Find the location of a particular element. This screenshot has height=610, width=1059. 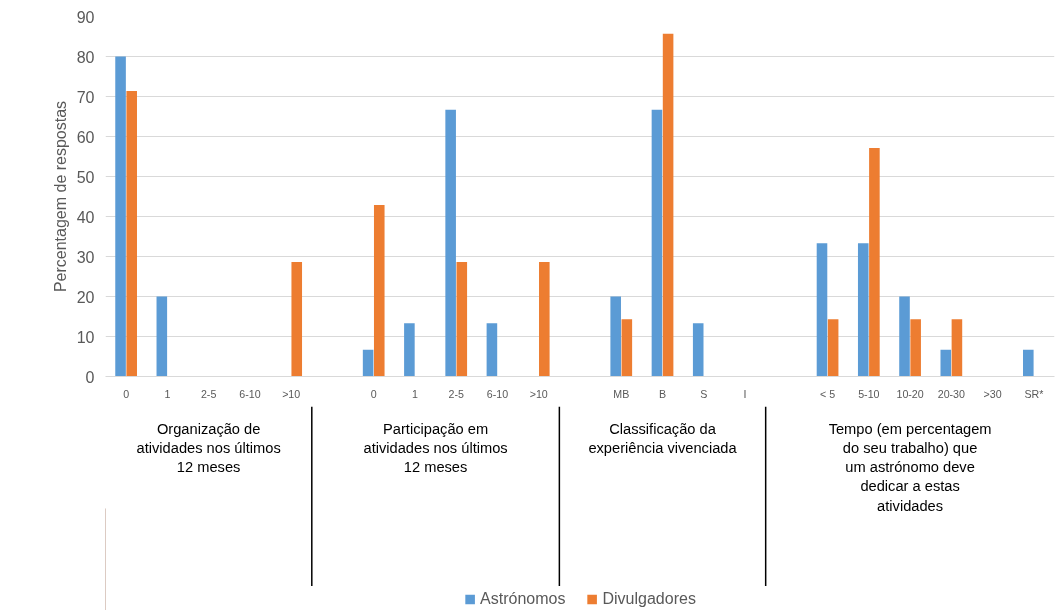

y-axis-title: Percentagem de respostas is located at coordinates (60, 196).